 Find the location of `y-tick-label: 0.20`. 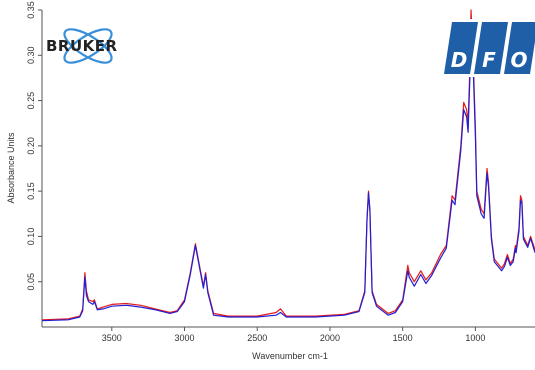

y-tick-label: 0.20 is located at coordinates (31, 146).